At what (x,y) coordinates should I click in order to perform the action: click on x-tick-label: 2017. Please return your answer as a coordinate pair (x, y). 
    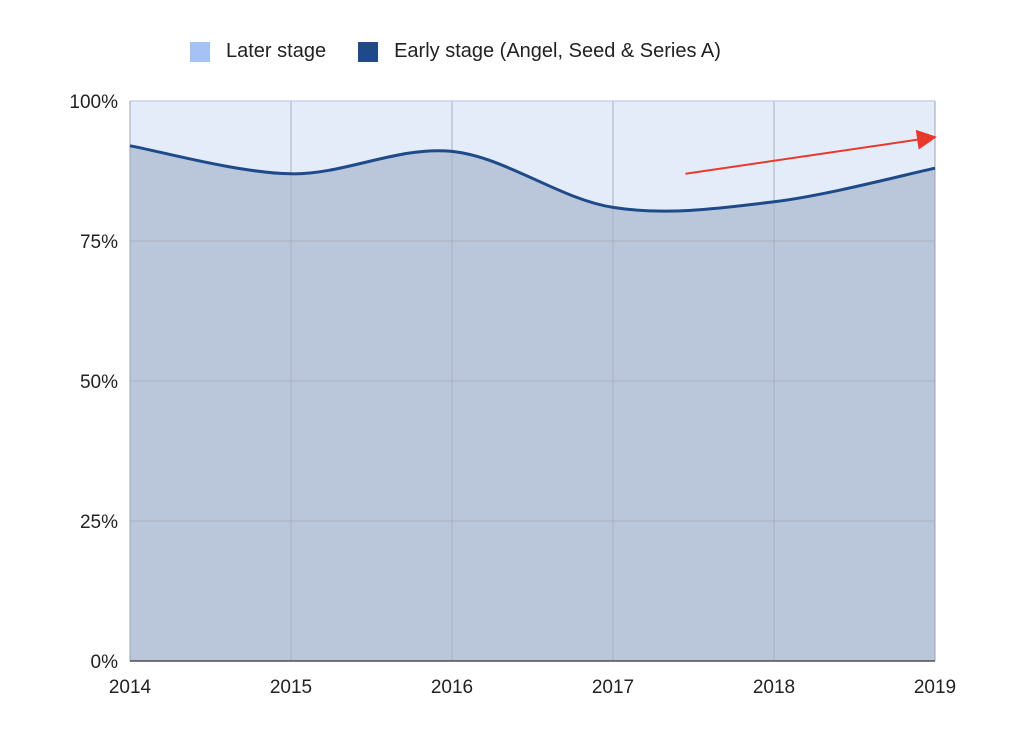
    Looking at the image, I should click on (613, 687).